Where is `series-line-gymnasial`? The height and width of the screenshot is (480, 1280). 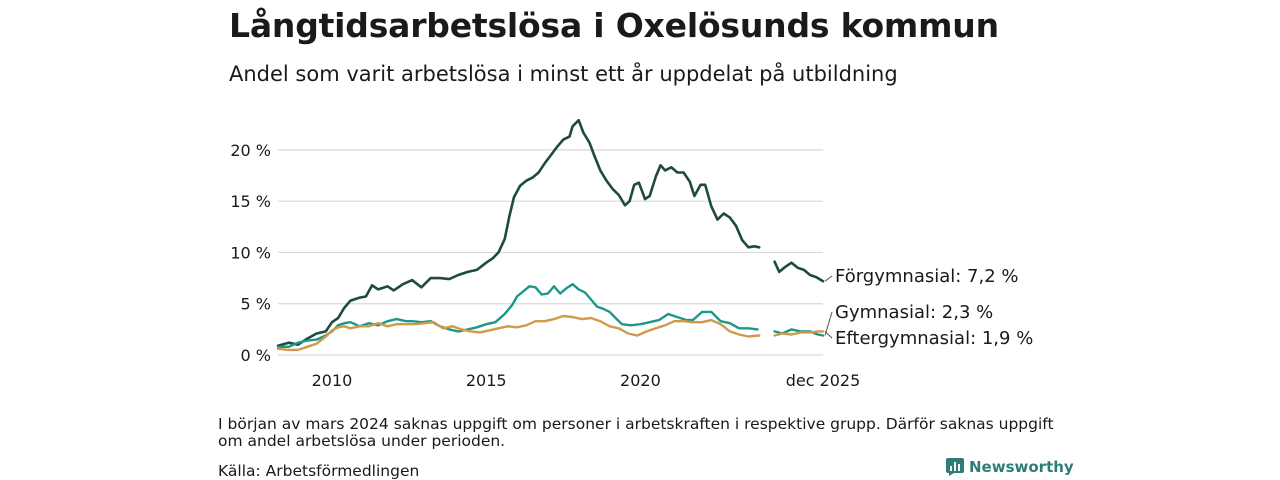
series-line-gymnasial is located at coordinates (517, 315).